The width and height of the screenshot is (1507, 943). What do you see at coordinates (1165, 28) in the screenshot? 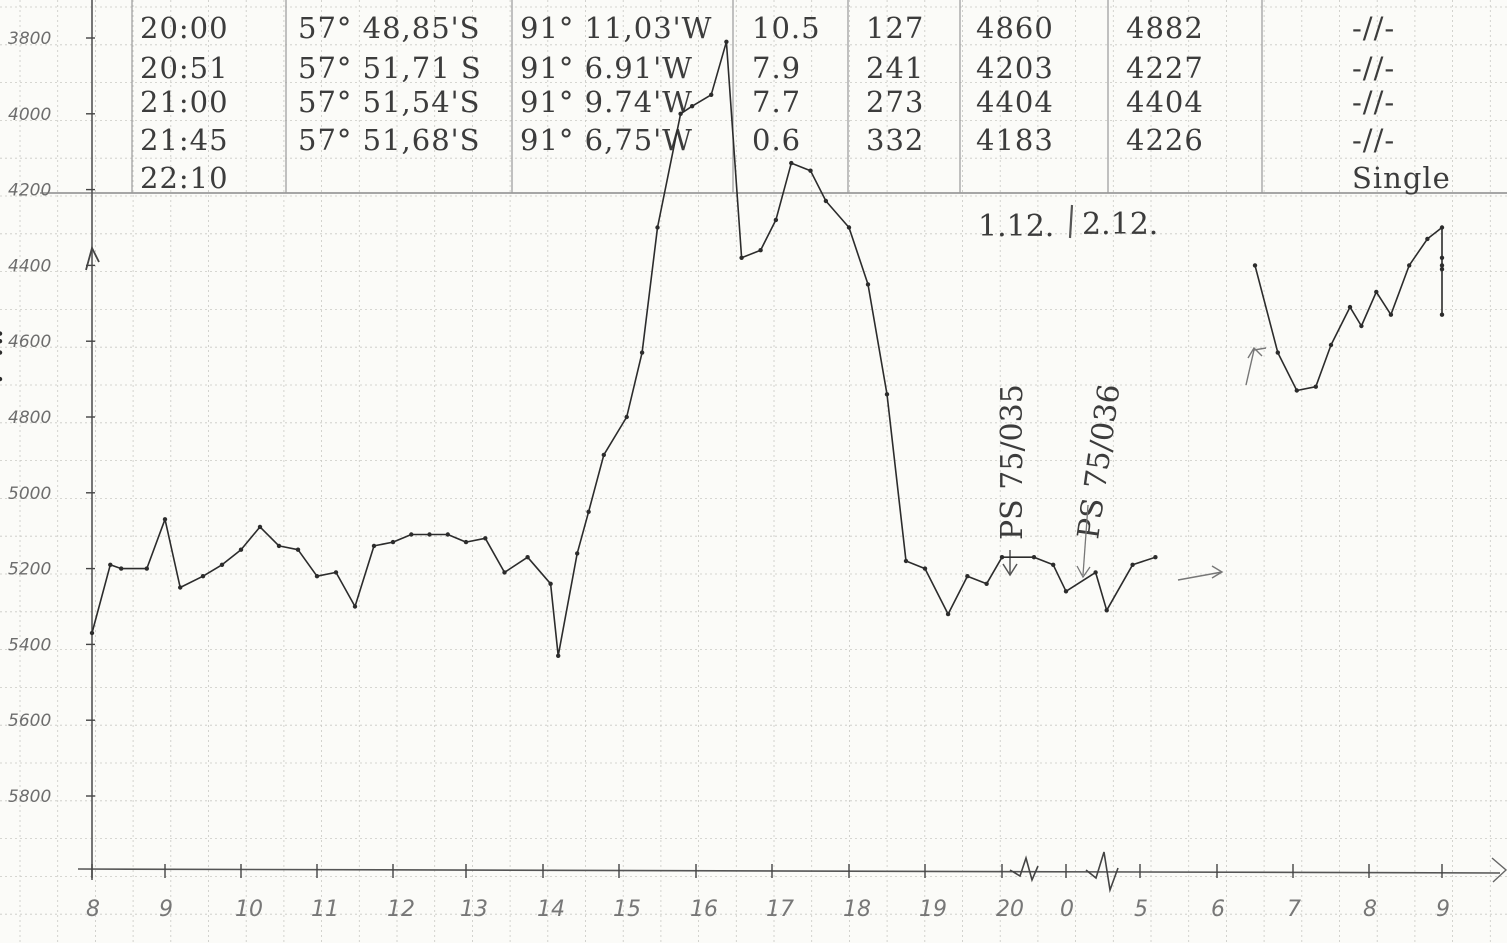
I see `log-cell-c7: 4882` at bounding box center [1165, 28].